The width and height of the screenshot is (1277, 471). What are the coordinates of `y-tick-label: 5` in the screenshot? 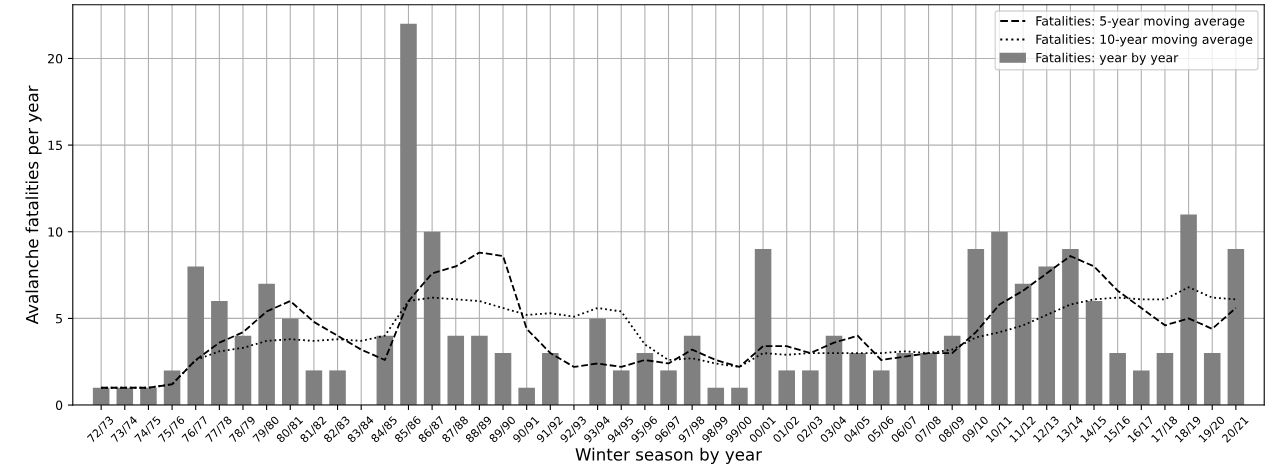 It's located at (59, 319).